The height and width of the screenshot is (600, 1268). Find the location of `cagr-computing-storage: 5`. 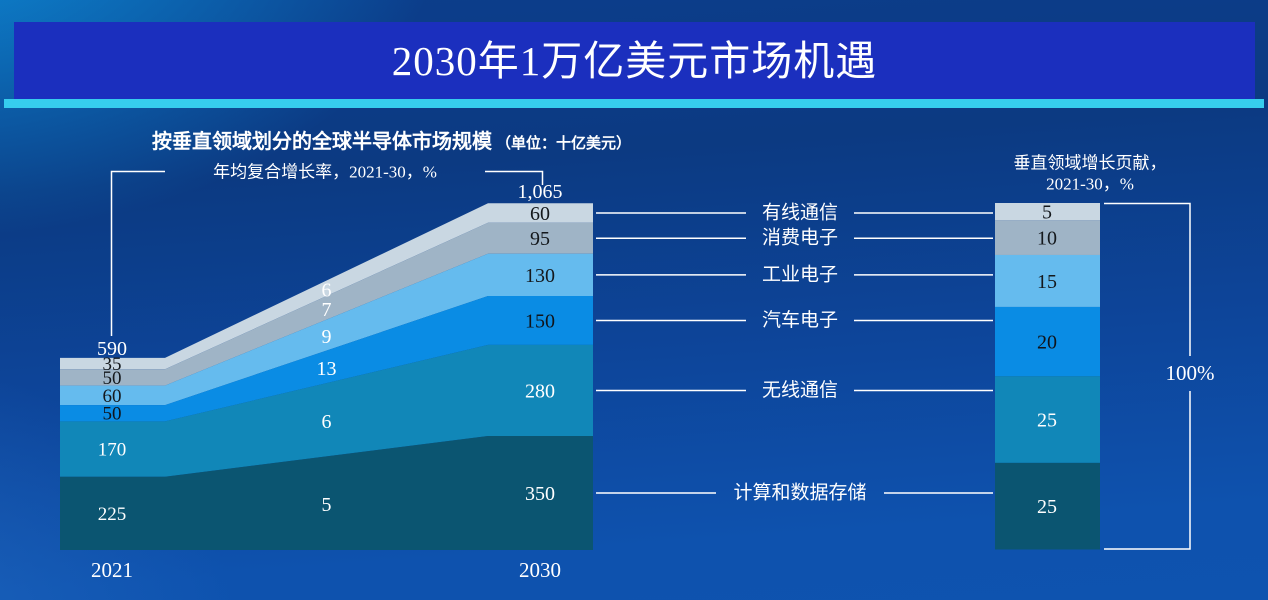

cagr-computing-storage: 5 is located at coordinates (327, 505).